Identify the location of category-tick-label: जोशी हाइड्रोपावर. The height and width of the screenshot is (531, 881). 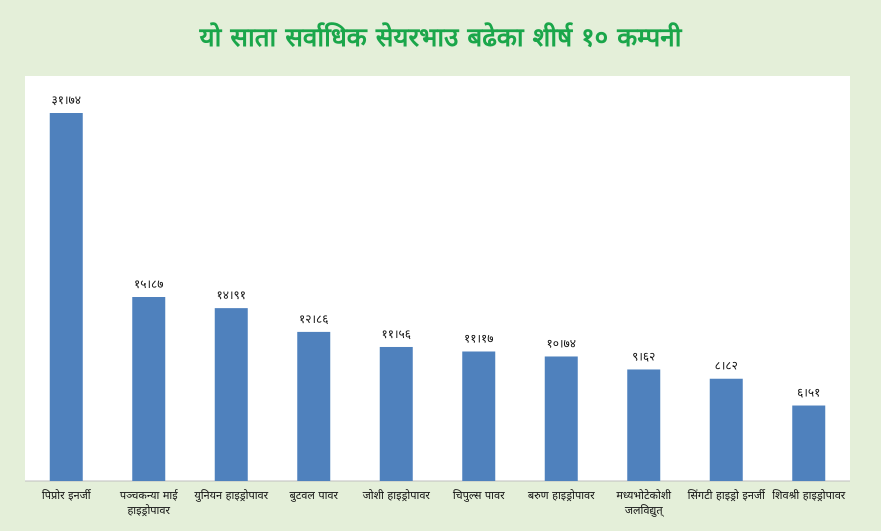
(396, 495).